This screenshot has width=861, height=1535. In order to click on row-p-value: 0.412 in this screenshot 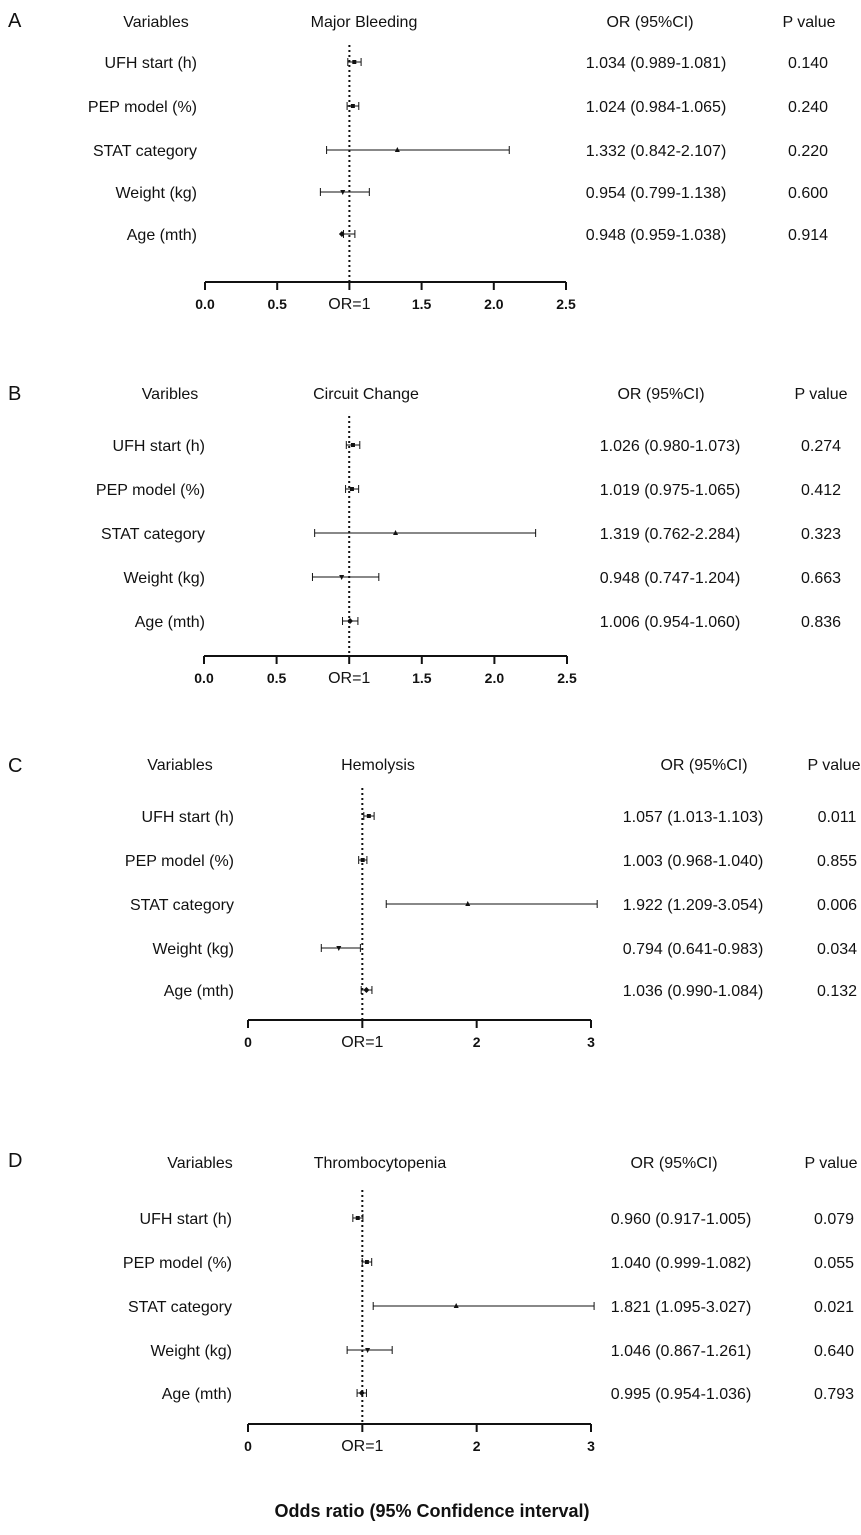, I will do `click(821, 490)`.